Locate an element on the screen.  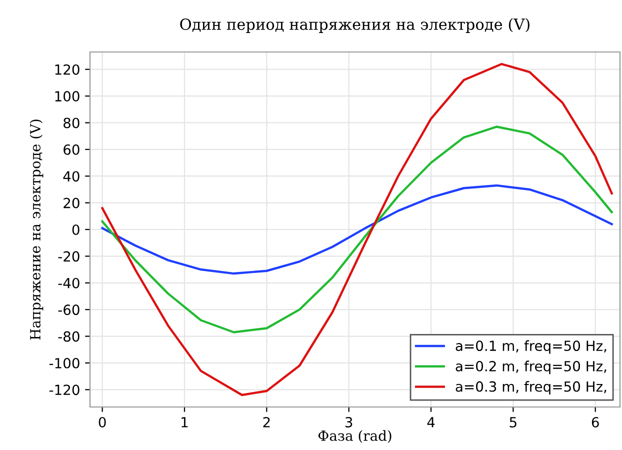
x-tick-label: 5 is located at coordinates (513, 422).